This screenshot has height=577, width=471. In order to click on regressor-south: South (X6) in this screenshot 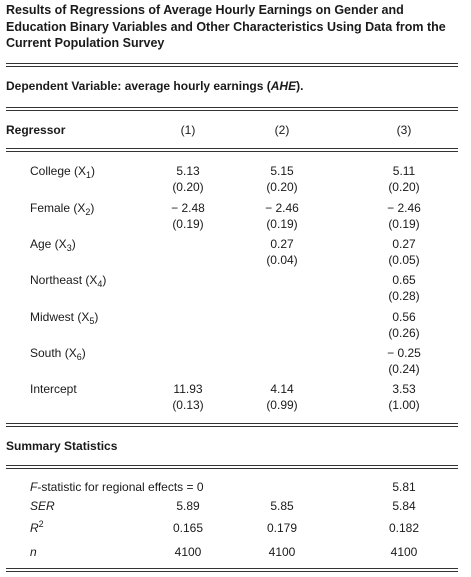, I will do `click(58, 354)`.